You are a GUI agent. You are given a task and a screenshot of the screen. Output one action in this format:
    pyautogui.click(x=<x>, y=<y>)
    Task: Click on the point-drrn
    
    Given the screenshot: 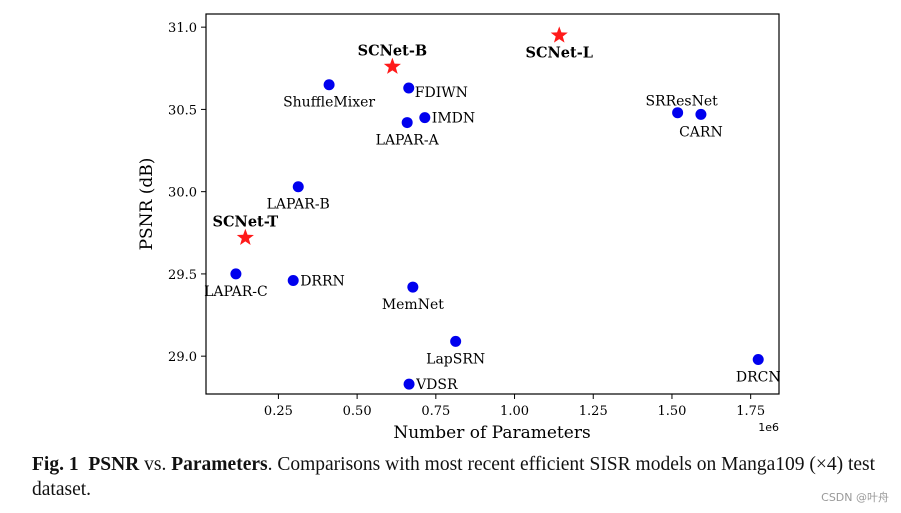 What is the action you would take?
    pyautogui.click(x=293, y=280)
    